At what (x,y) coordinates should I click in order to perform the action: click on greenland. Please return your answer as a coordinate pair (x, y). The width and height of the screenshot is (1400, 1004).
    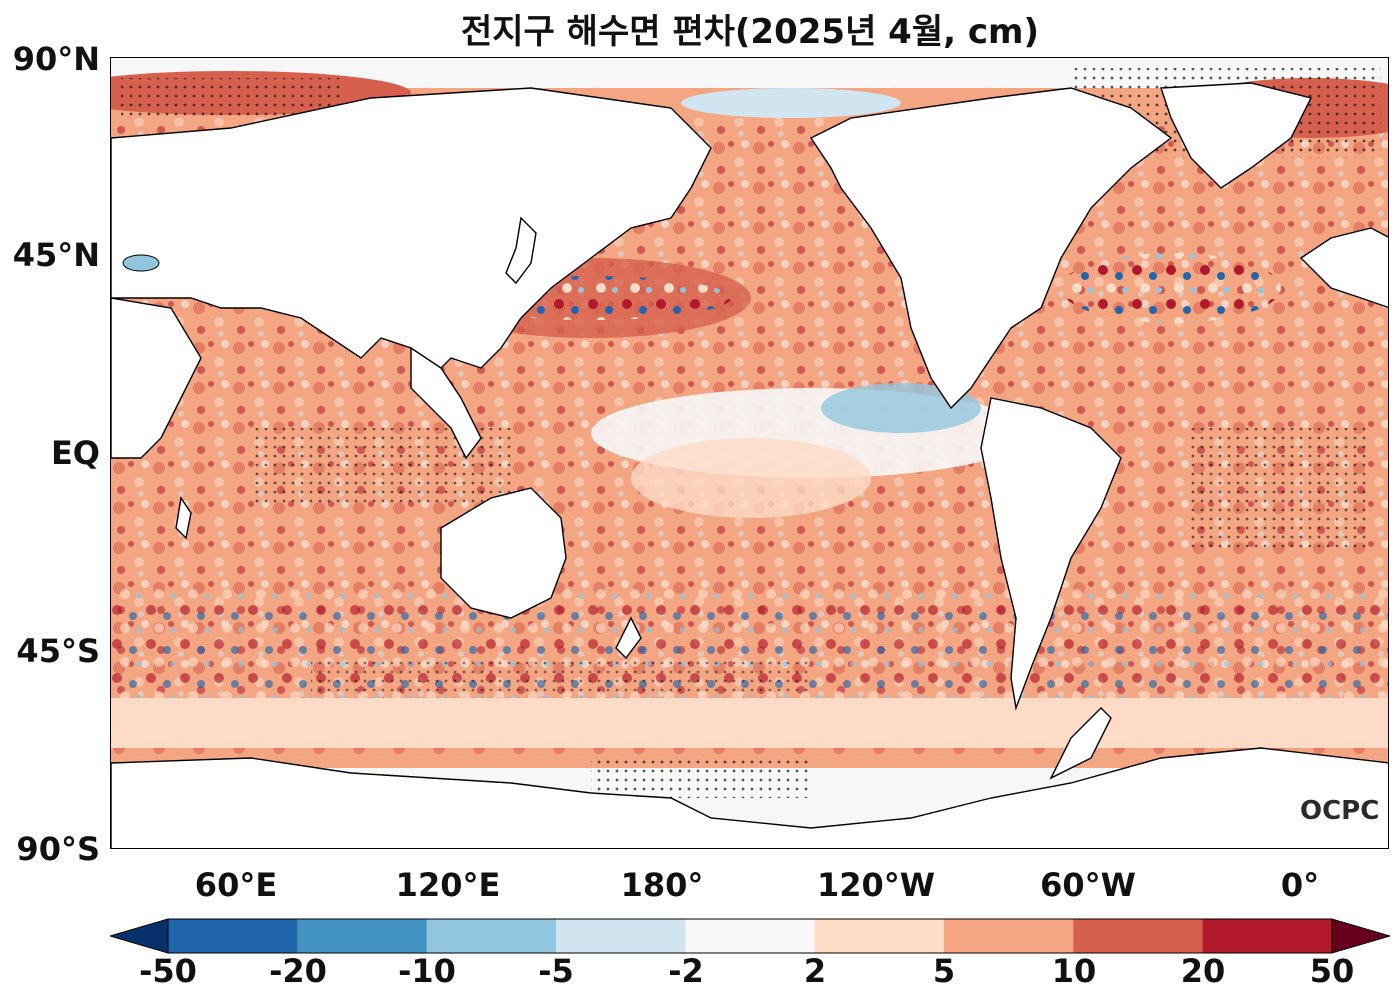
    Looking at the image, I should click on (1236, 135).